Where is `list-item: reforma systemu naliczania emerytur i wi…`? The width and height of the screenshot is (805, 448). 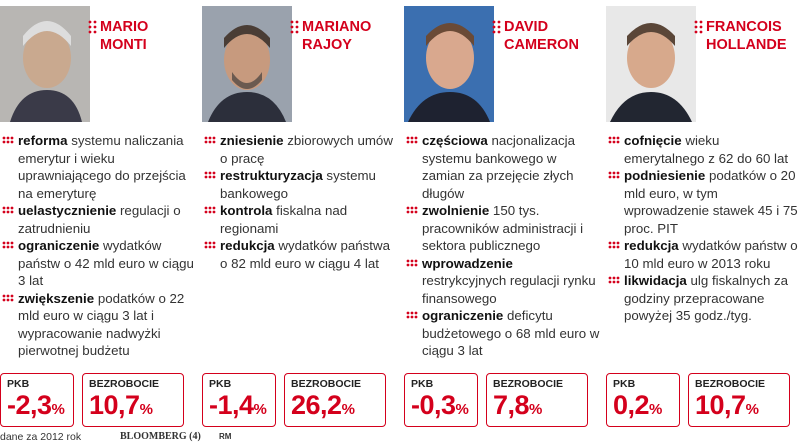 list-item: reforma systemu naliczania emerytur i wi… is located at coordinates (98, 167).